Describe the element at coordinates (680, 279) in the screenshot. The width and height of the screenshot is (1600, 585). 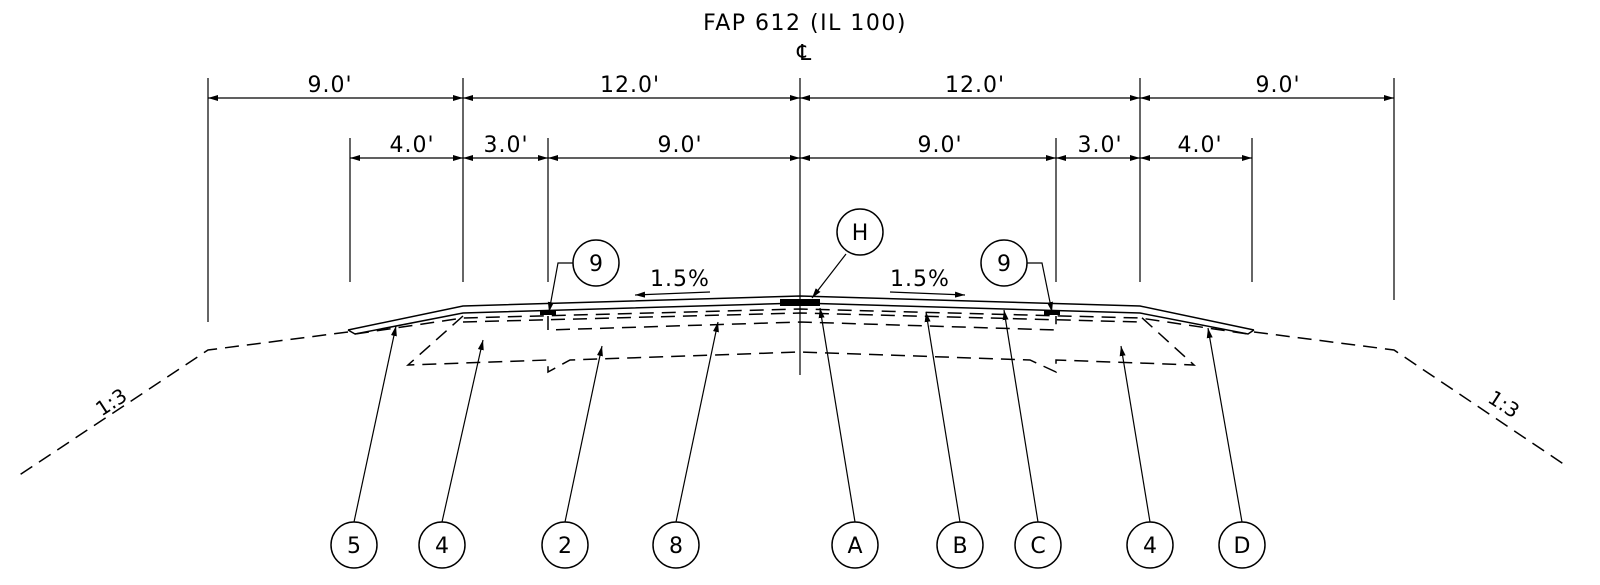
I see `cross-slope-left: 1.5%` at that location.